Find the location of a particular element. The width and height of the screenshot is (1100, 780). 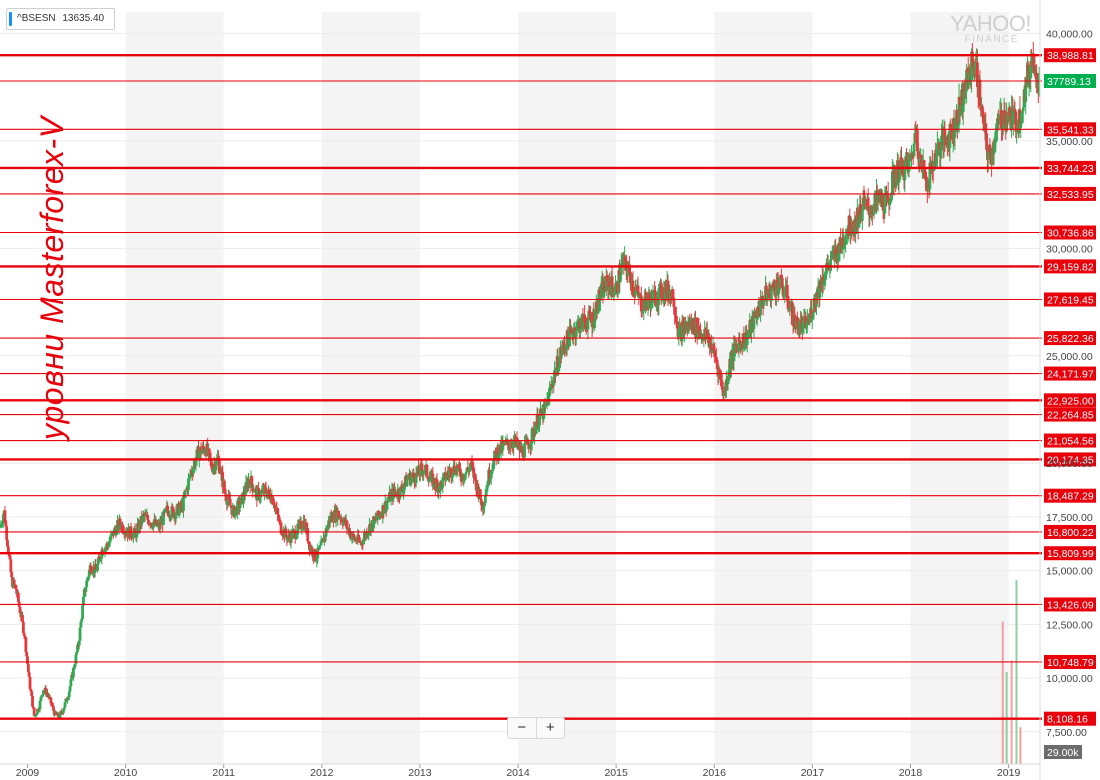

level-label-bg is located at coordinates (1070, 193).